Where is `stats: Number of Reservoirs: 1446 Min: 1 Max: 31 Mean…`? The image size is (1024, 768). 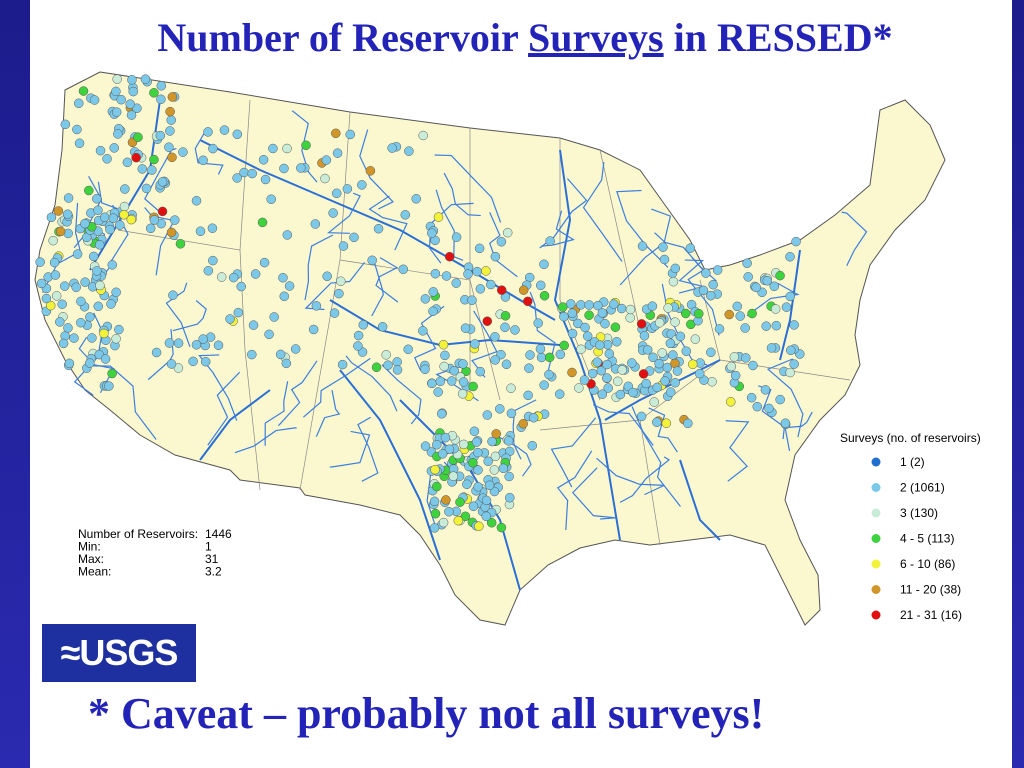 stats: Number of Reservoirs: 1446 Min: 1 Max: 31 Mean… is located at coordinates (155, 553).